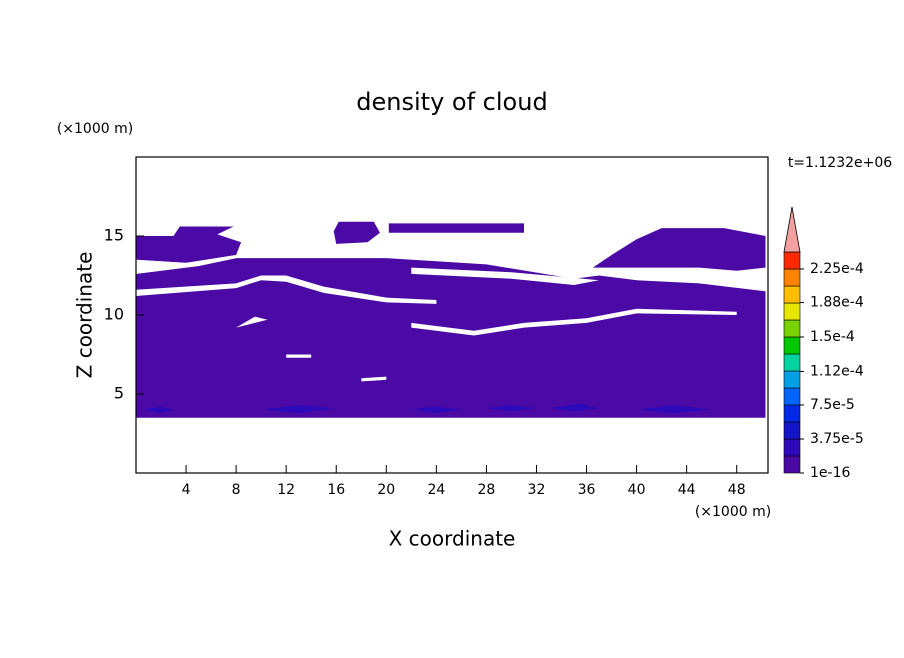 This screenshot has height=658, width=904. Describe the element at coordinates (832, 405) in the screenshot. I see `colorbar-tick-label: 7.5e-5` at that location.